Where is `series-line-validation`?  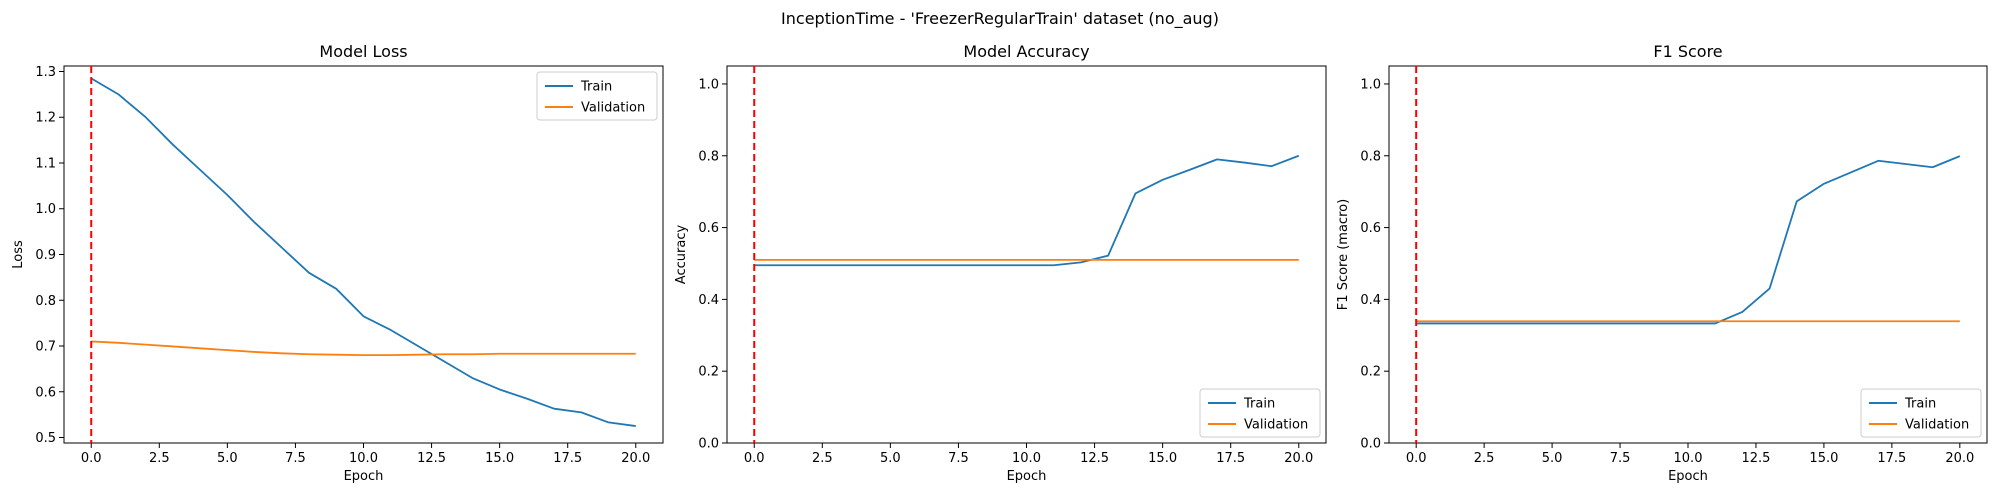 series-line-validation is located at coordinates (363, 348).